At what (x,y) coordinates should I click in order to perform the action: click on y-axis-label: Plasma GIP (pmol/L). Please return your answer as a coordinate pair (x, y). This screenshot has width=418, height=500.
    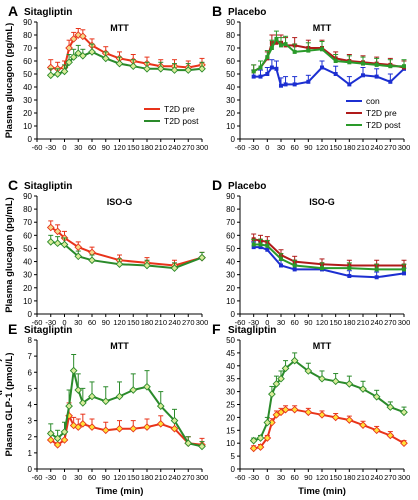
    Looking at the image, I should click on (1, 404).